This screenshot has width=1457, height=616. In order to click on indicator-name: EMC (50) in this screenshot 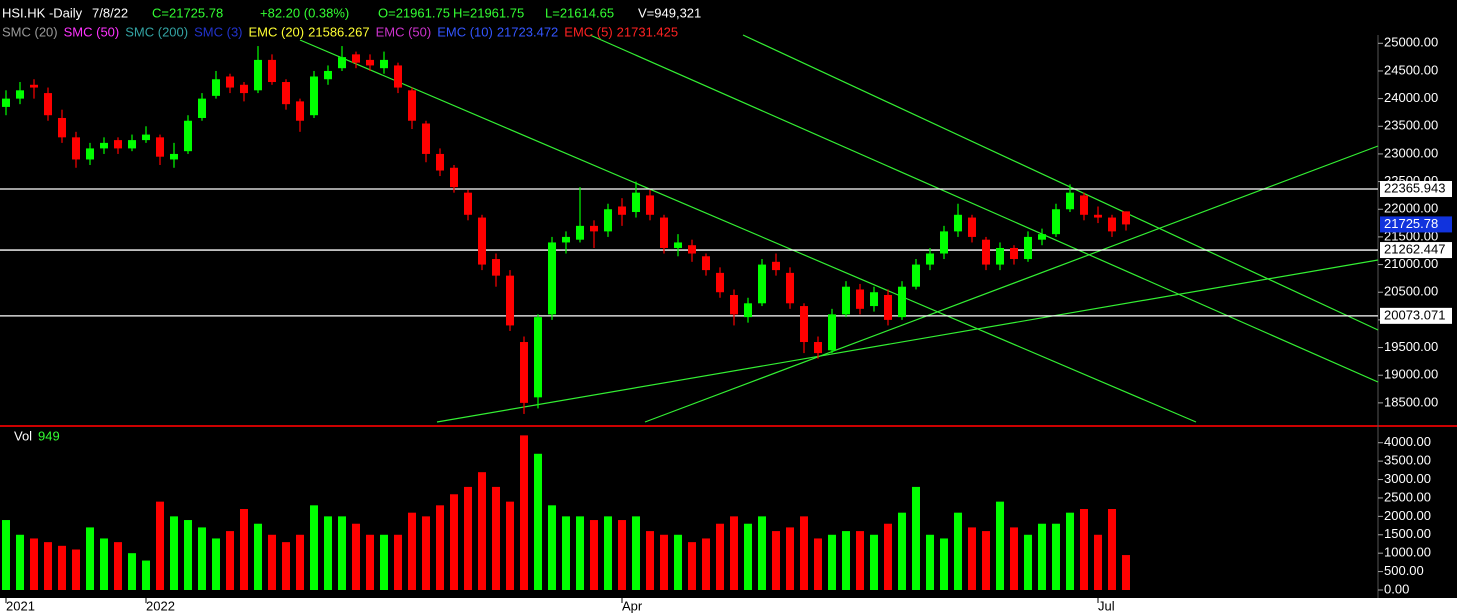, I will do `click(404, 31)`.